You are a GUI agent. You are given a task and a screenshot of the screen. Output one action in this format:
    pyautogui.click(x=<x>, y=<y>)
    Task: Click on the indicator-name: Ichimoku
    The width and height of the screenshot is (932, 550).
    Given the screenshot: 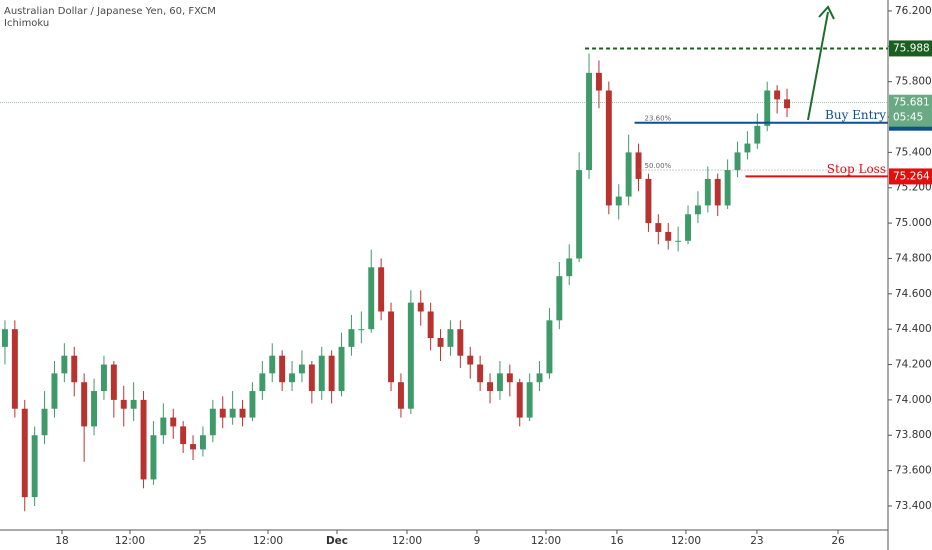 What is the action you would take?
    pyautogui.click(x=26, y=23)
    